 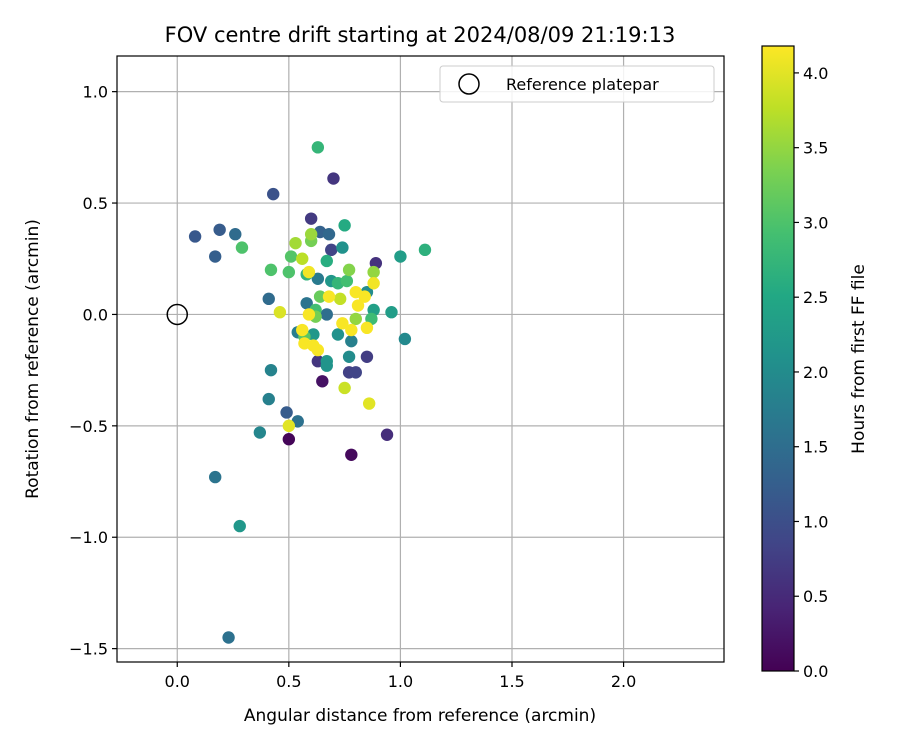 What do you see at coordinates (815, 596) in the screenshot?
I see `colorbar-tick-label: 0.5` at bounding box center [815, 596].